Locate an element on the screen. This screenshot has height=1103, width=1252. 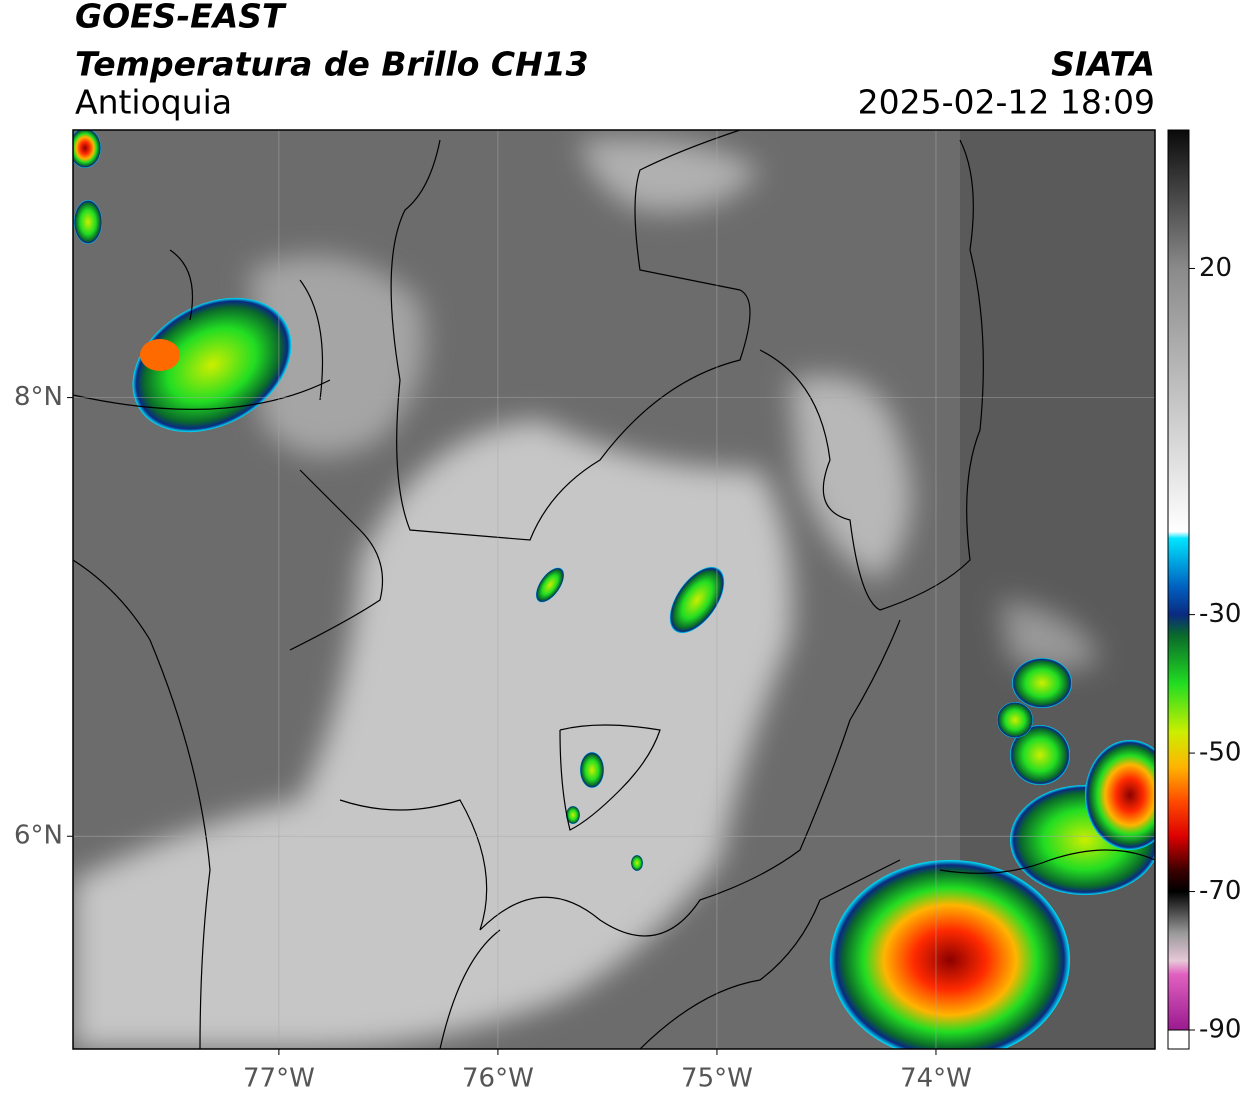
colorbar-tick-label: -70 is located at coordinates (1220, 891).